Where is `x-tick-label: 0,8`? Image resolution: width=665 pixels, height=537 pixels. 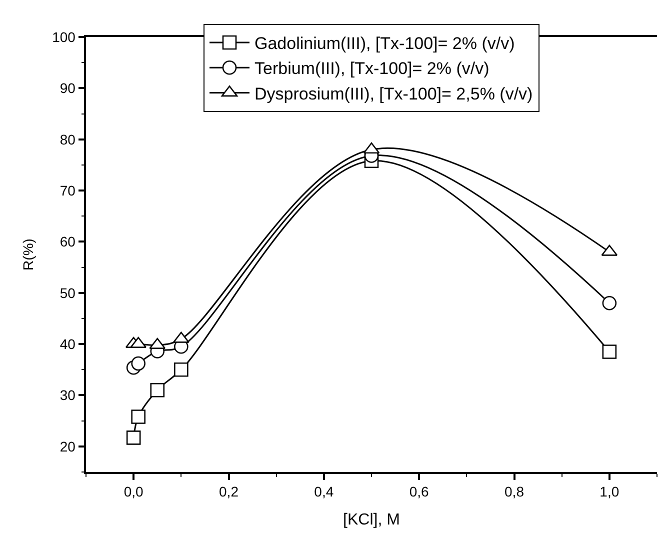 x-tick-label: 0,8 is located at coordinates (514, 492).